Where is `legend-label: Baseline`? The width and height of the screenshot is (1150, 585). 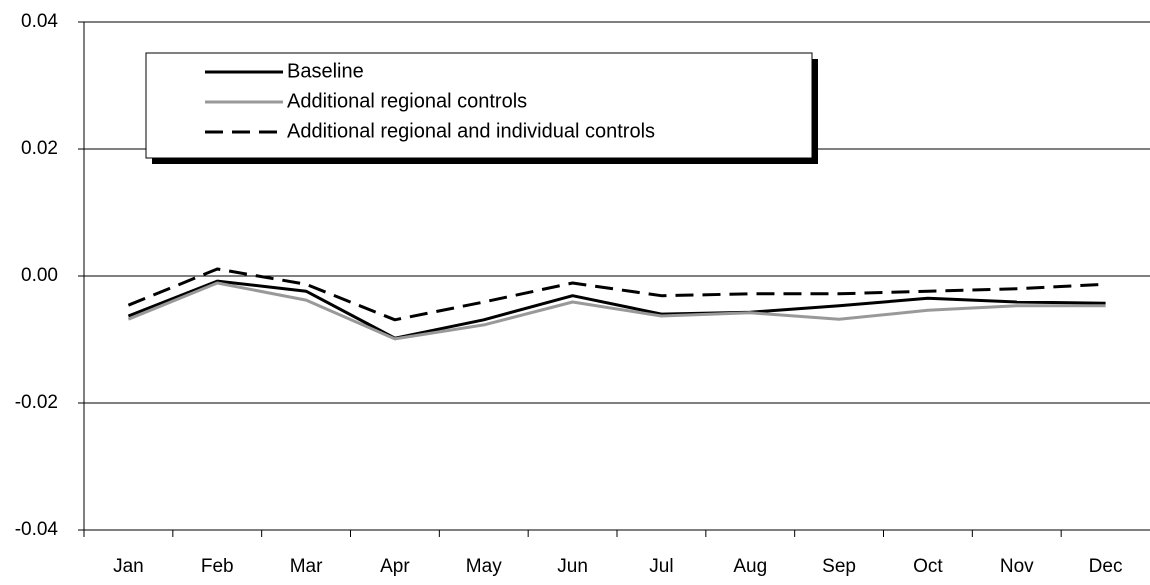
legend-label: Baseline is located at coordinates (325, 71).